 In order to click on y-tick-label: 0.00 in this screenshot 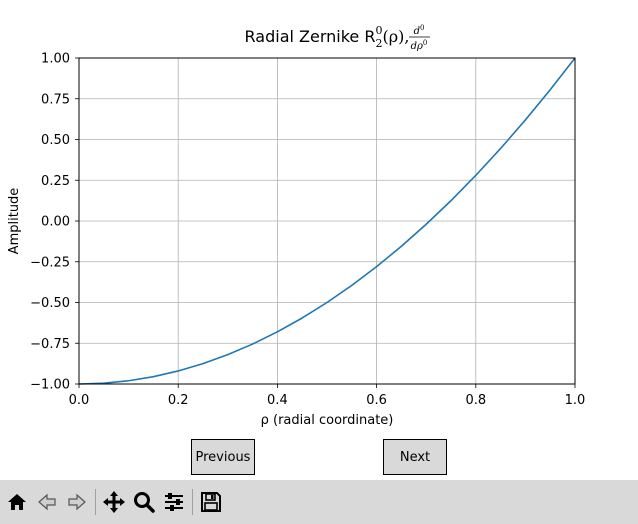, I will do `click(55, 222)`.